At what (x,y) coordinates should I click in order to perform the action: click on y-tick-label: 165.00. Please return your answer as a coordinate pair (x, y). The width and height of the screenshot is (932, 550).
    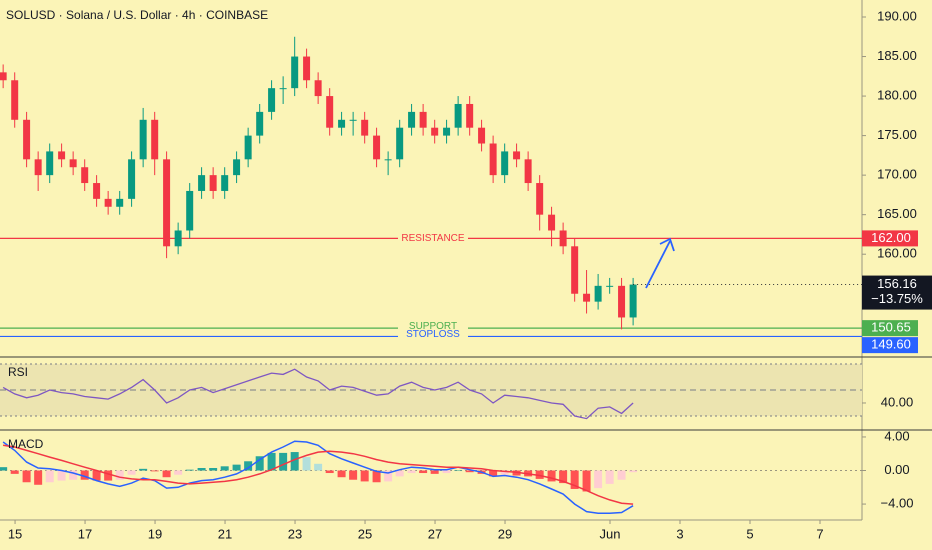
    Looking at the image, I should click on (897, 213).